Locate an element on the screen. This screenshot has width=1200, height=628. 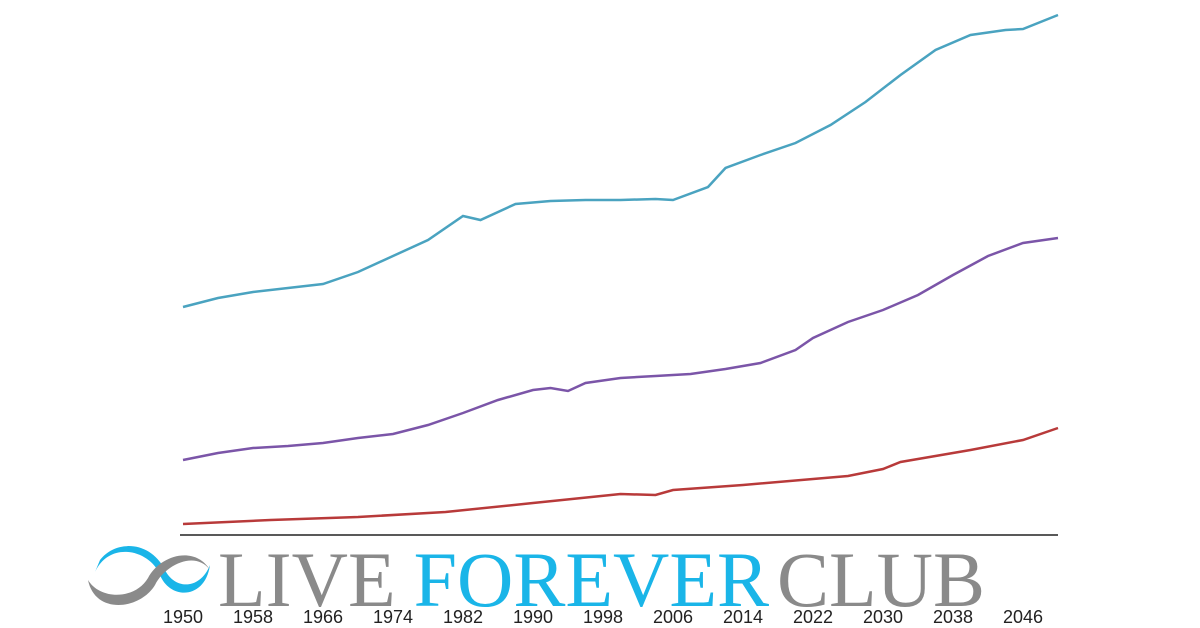
x-tick-label: 1950 is located at coordinates (183, 617).